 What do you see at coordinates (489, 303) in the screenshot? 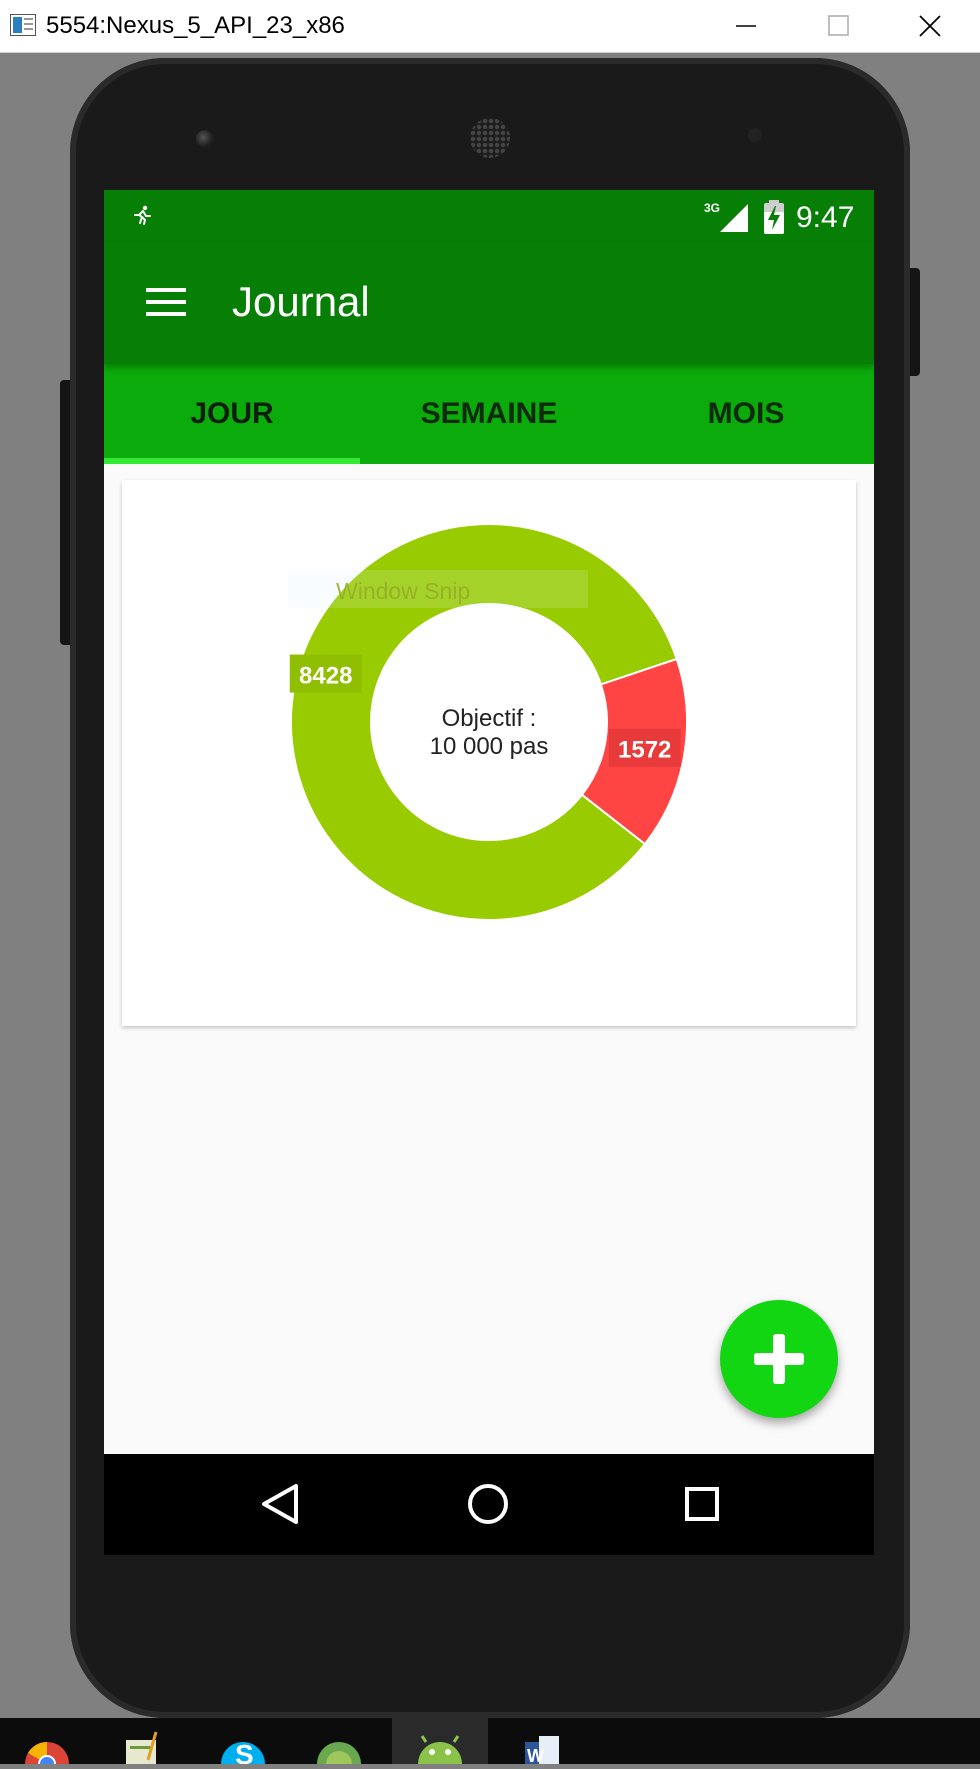
I see `app-bar: Journal` at bounding box center [489, 303].